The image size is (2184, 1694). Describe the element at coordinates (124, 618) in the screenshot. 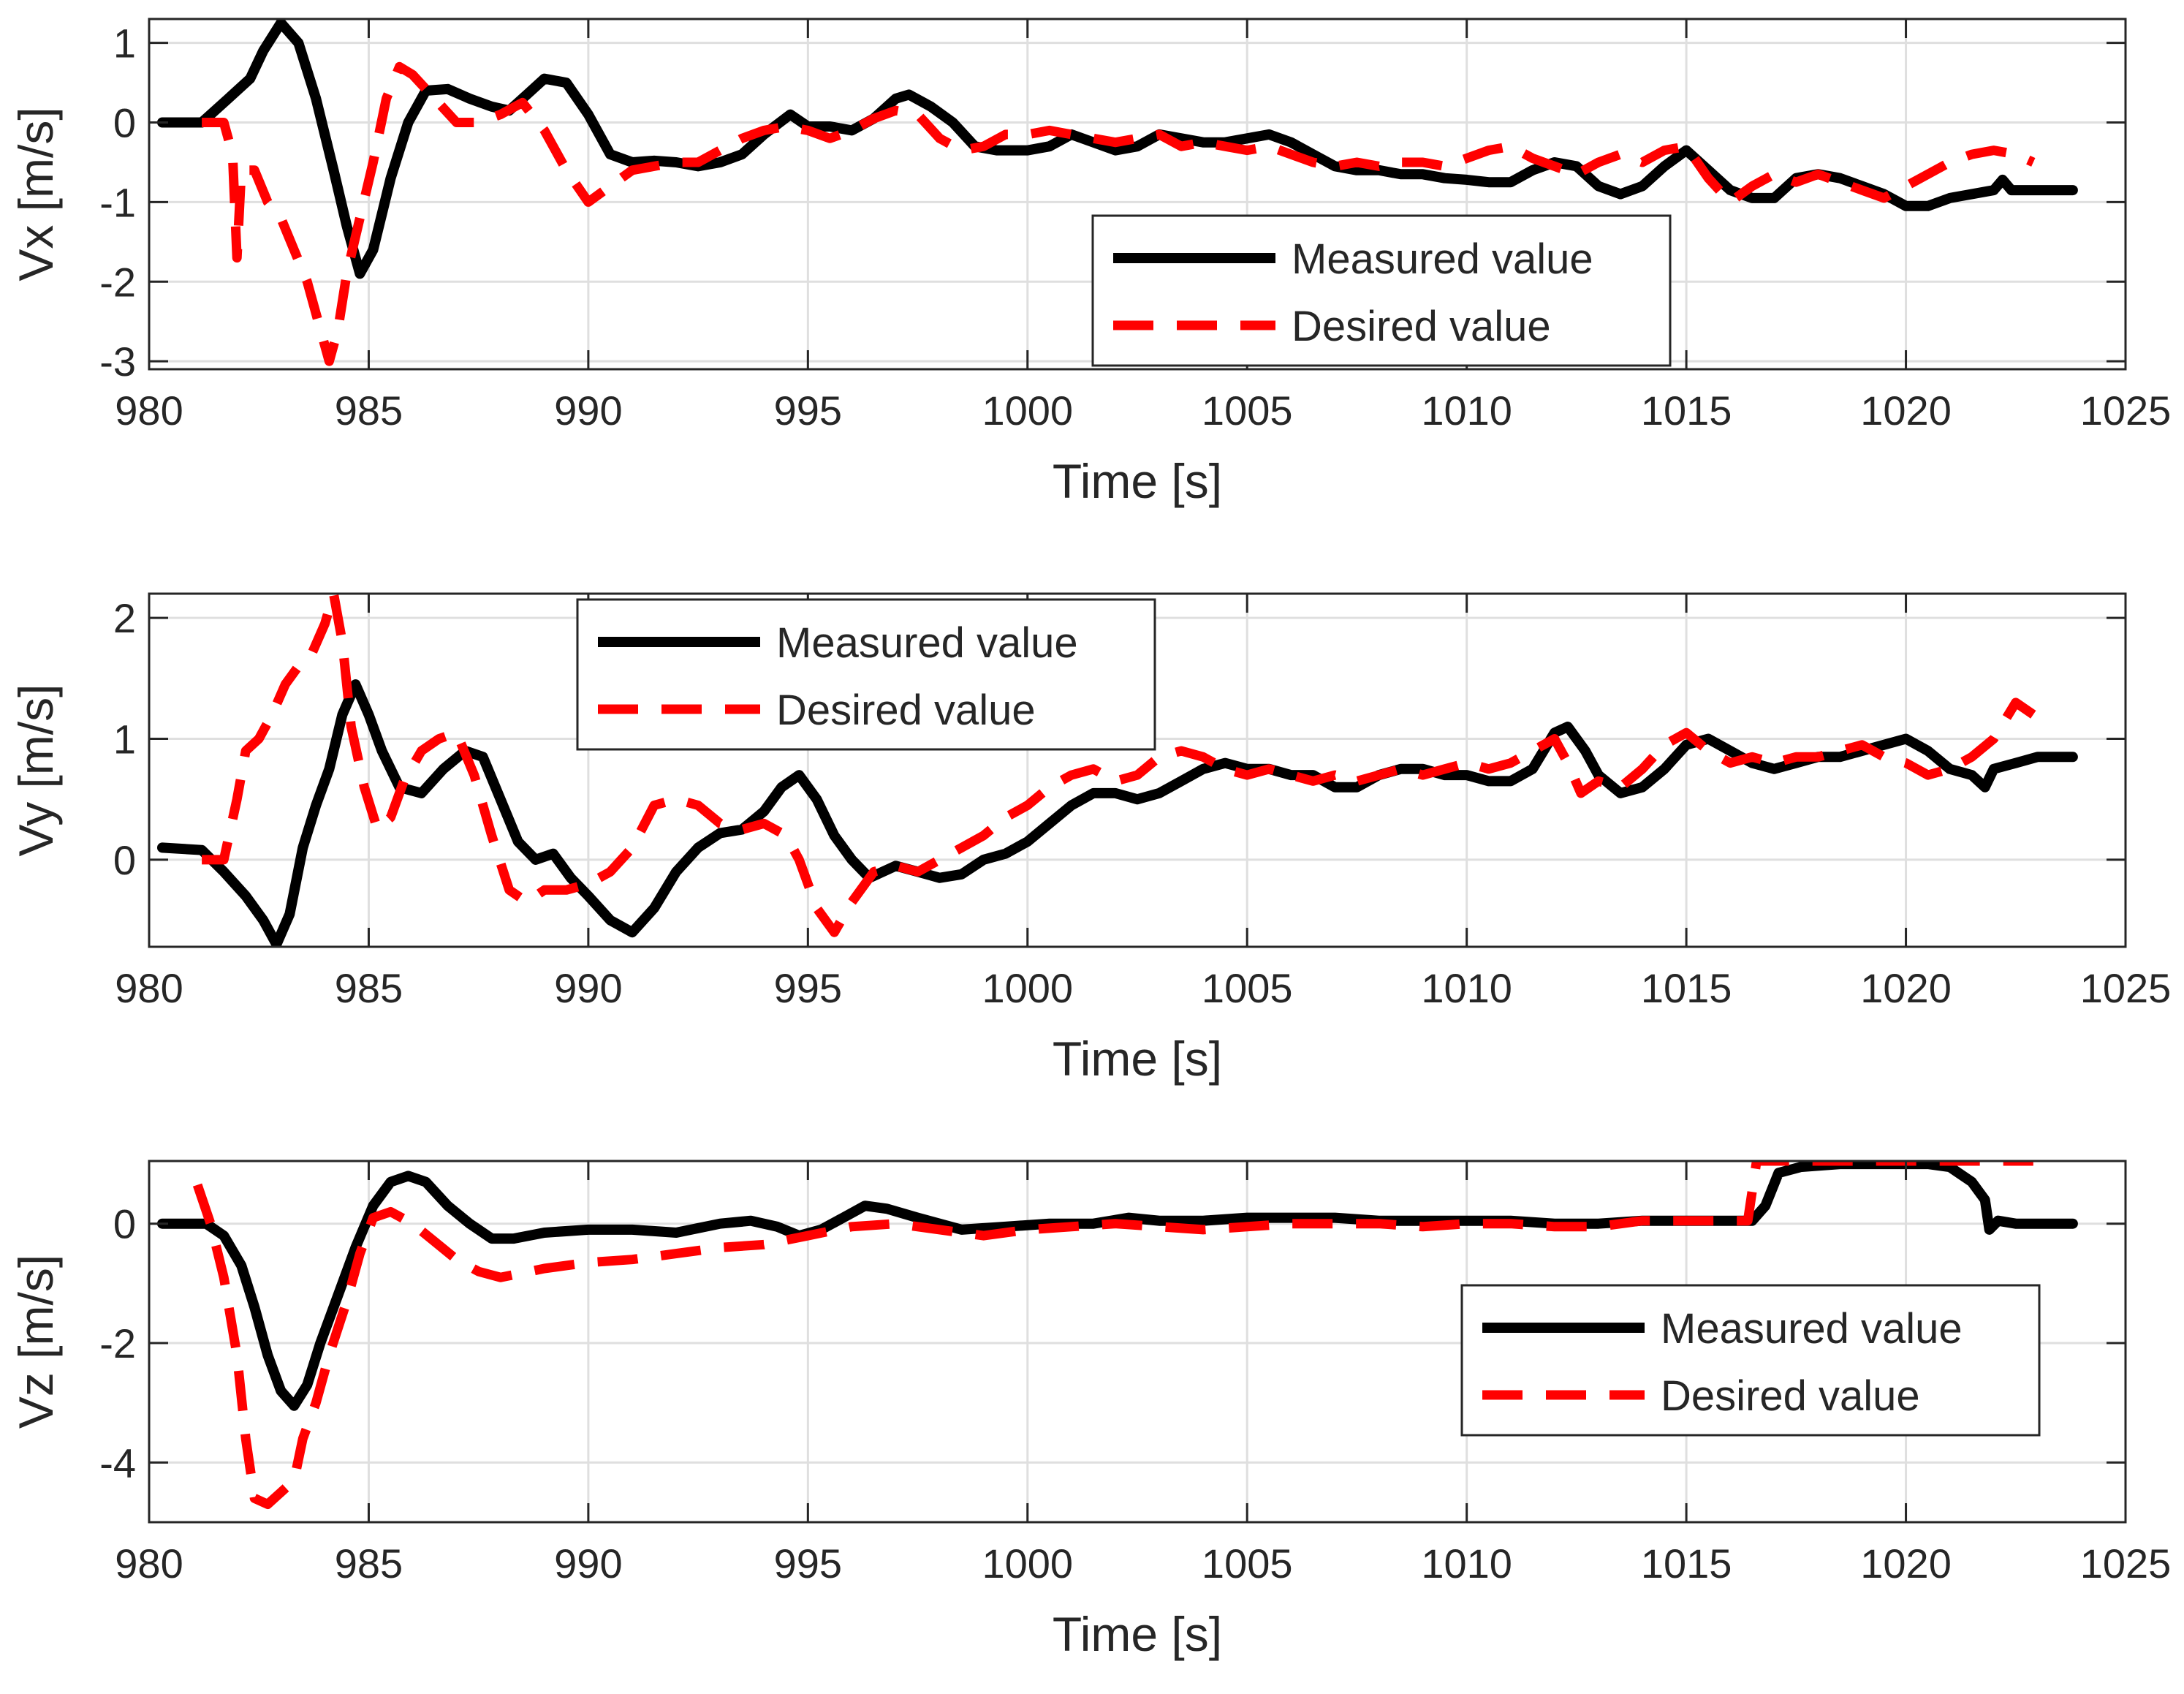

I see `y-tick-label: 2` at that location.